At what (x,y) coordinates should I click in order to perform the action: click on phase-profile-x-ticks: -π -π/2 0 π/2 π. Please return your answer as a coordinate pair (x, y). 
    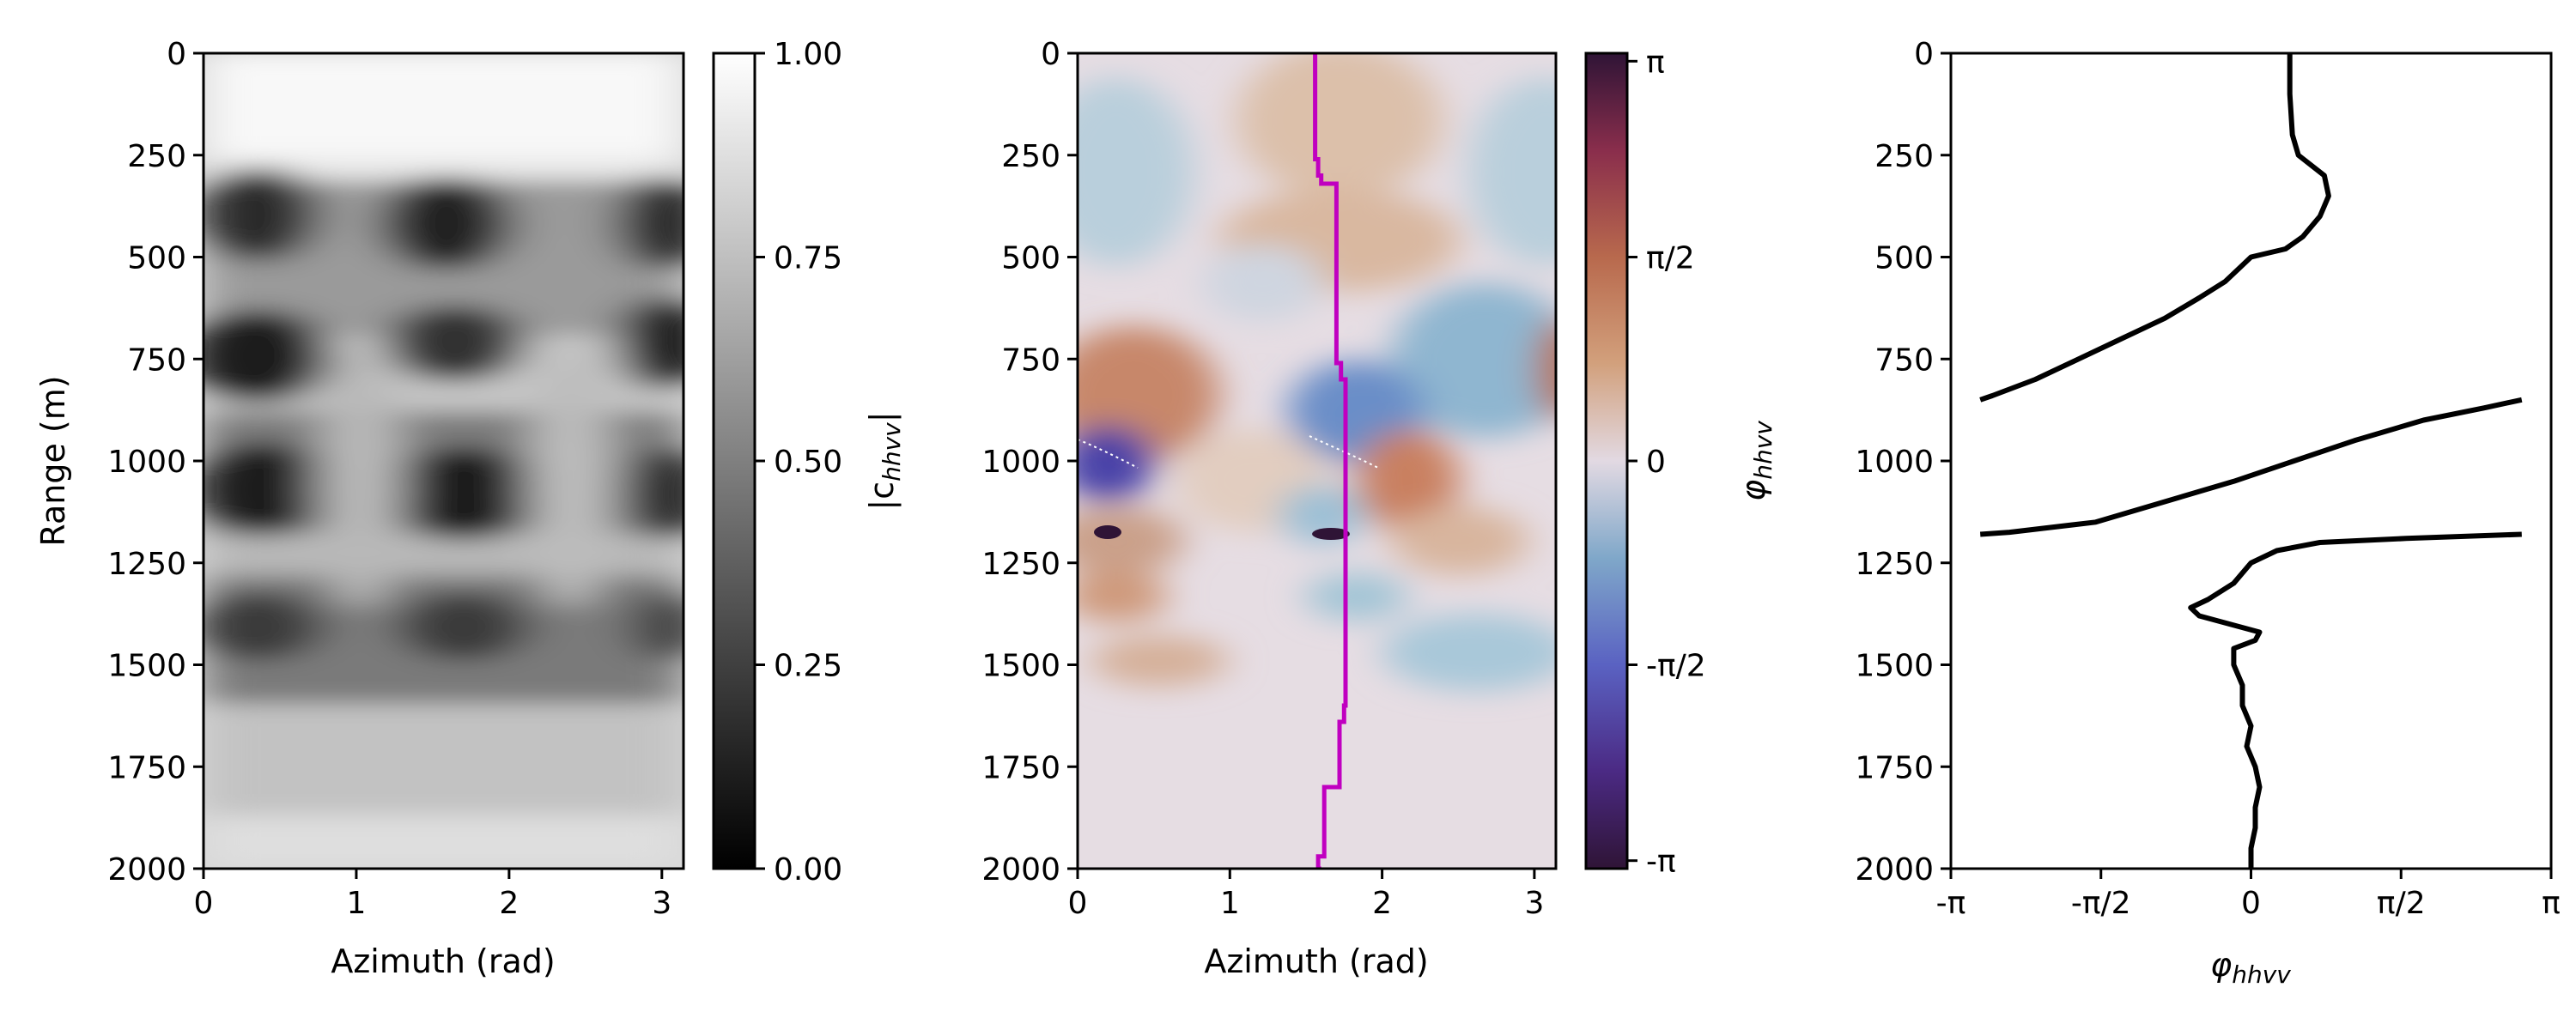
    Looking at the image, I should click on (2248, 895).